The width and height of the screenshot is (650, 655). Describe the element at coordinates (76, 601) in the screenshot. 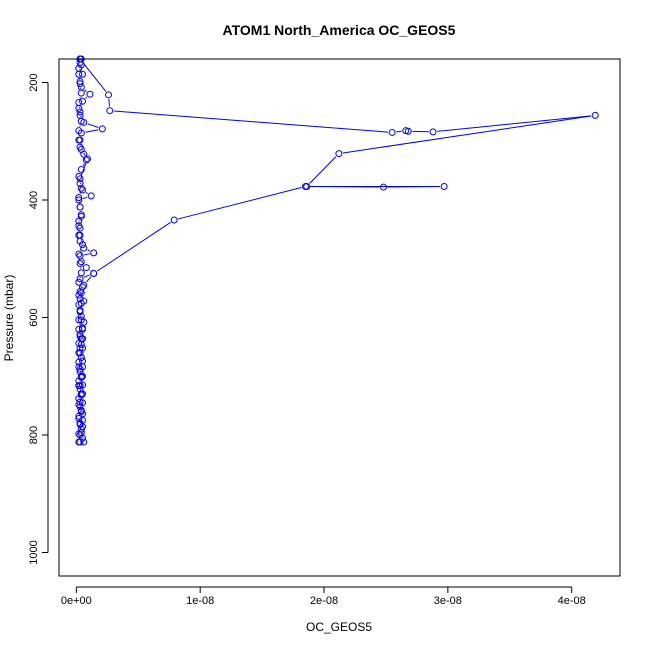

I see `x-tick-label: 0e+00` at that location.